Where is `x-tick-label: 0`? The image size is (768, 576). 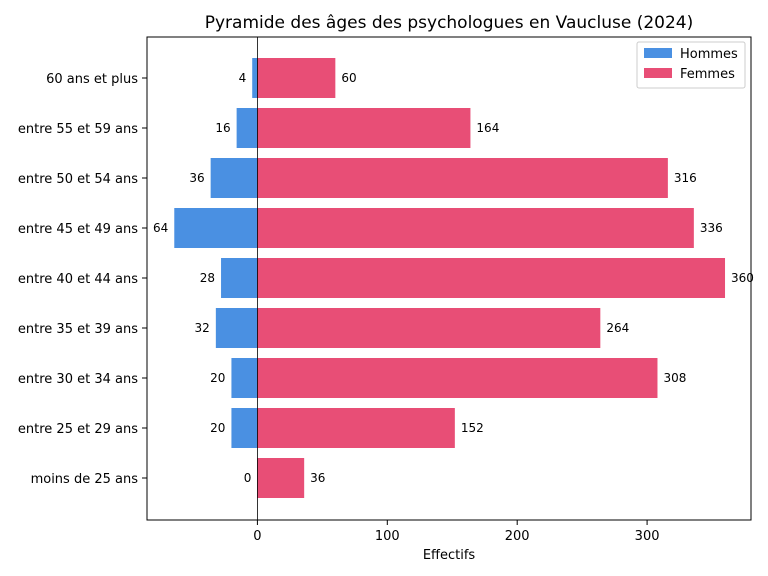 x-tick-label: 0 is located at coordinates (257, 536).